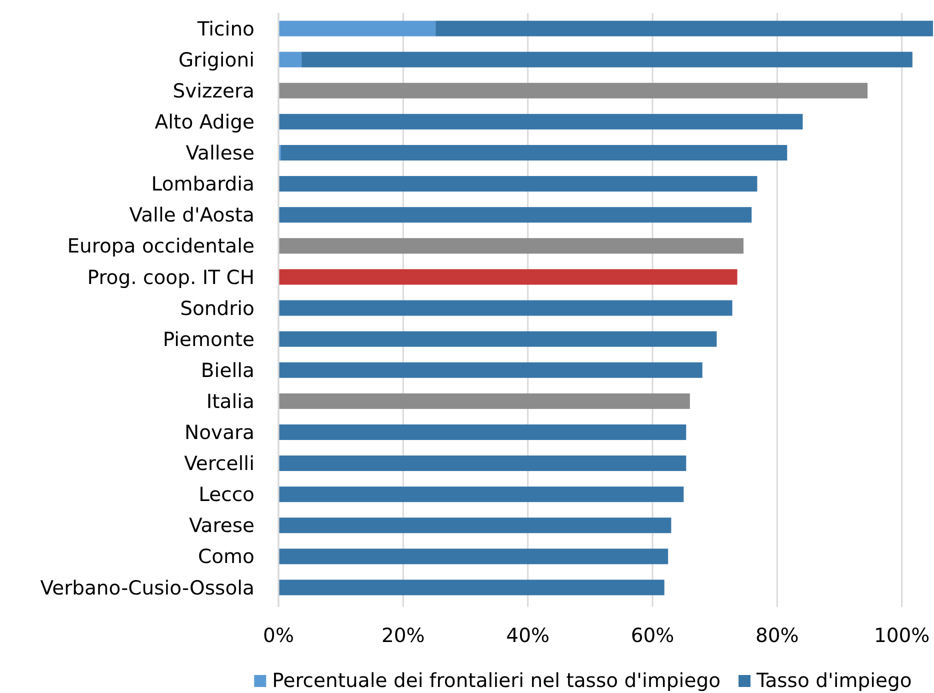 This screenshot has width=934, height=693. I want to click on legend-label: Tasso d'impiego, so click(834, 680).